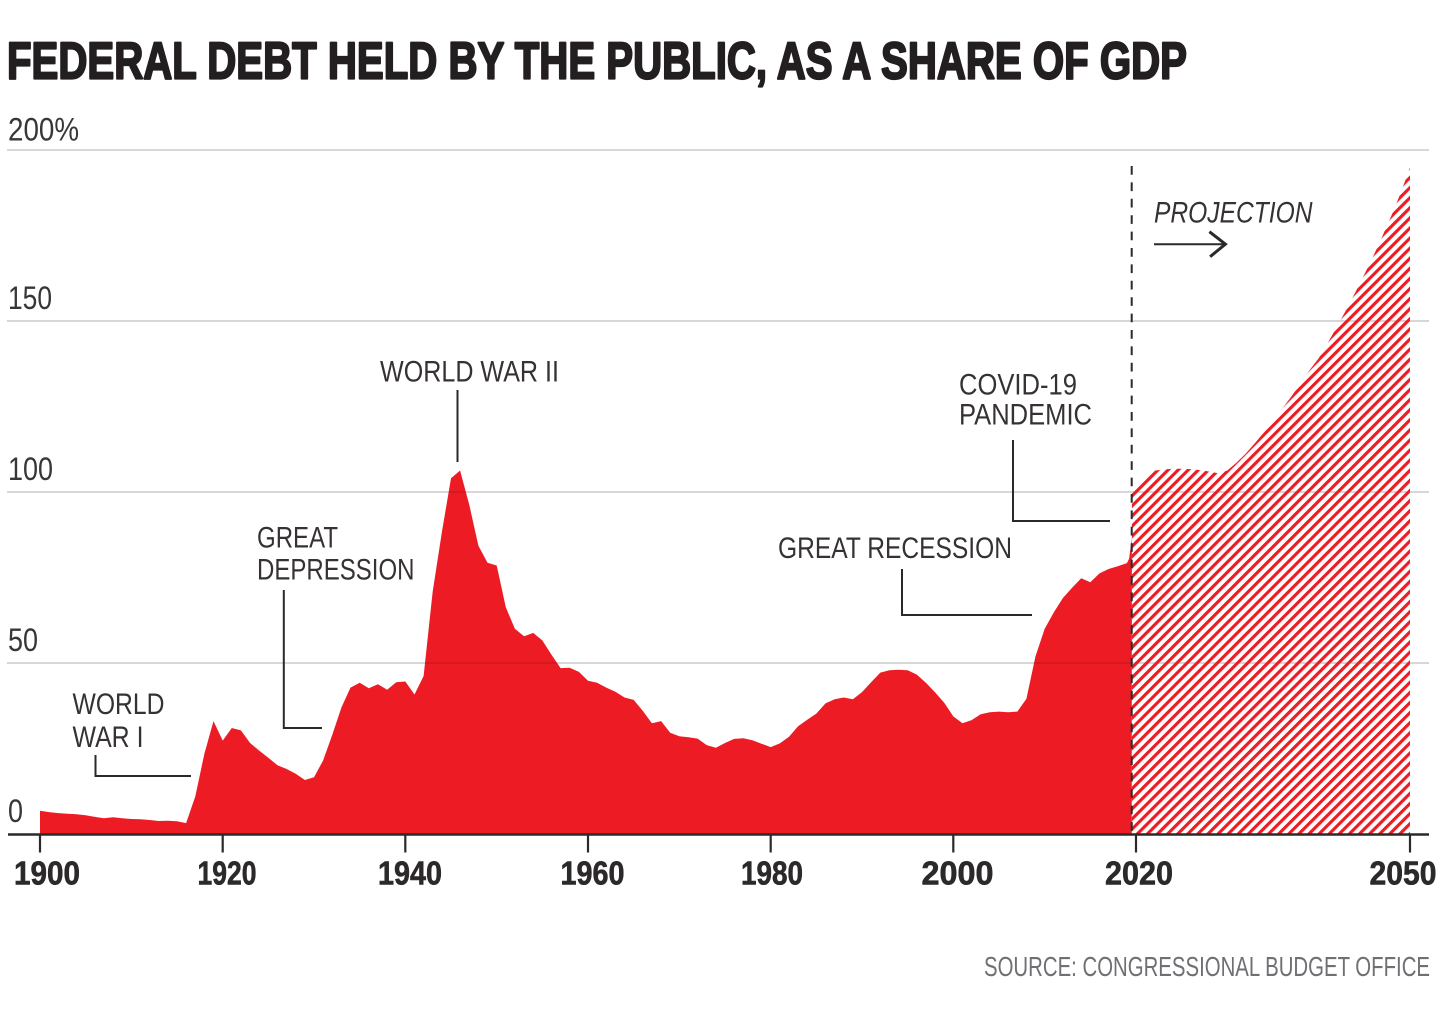 The image size is (1440, 1015). What do you see at coordinates (43, 130) in the screenshot?
I see `svg-text: 200%` at bounding box center [43, 130].